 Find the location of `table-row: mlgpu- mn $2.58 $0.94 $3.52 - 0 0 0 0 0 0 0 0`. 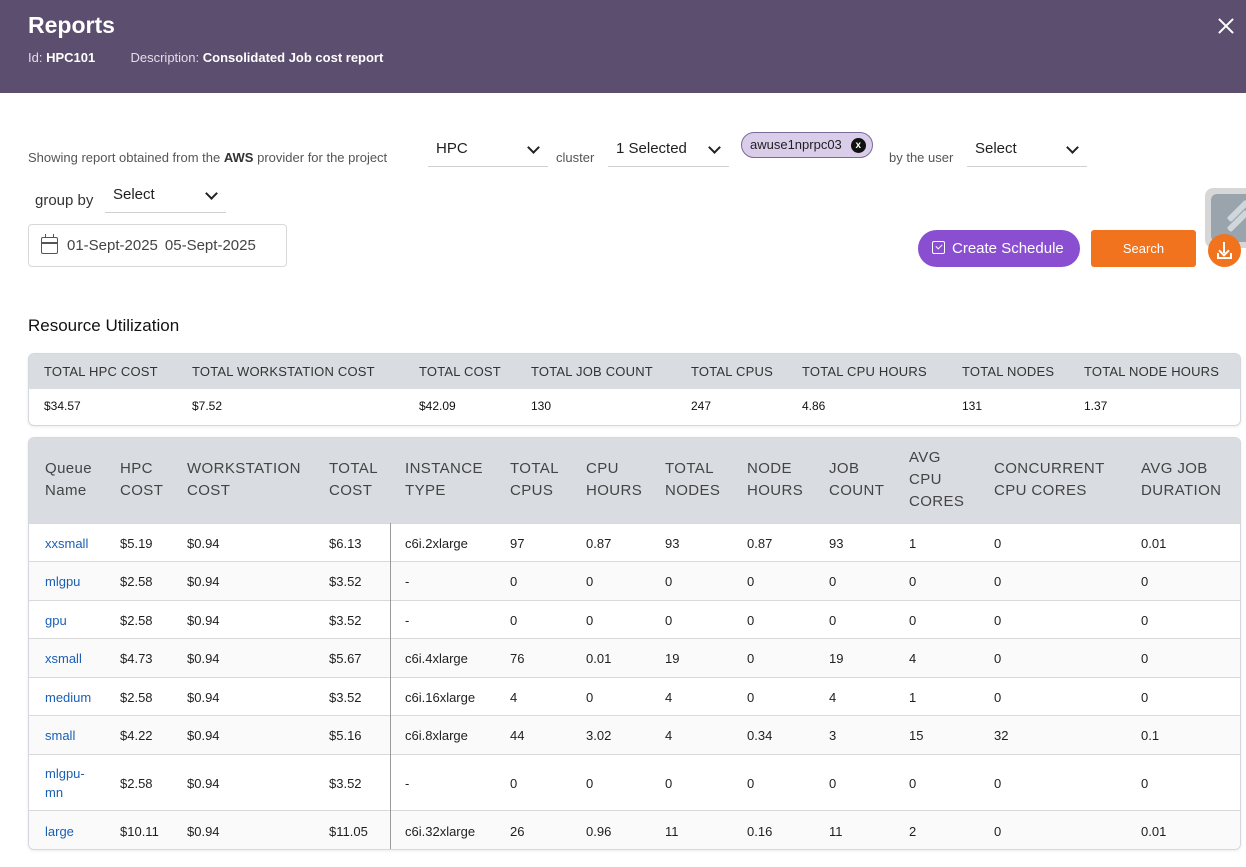

table-row: mlgpu- mn $2.58 $0.94 $3.52 - 0 0 0 0 0 0 0 0 is located at coordinates (634, 782).